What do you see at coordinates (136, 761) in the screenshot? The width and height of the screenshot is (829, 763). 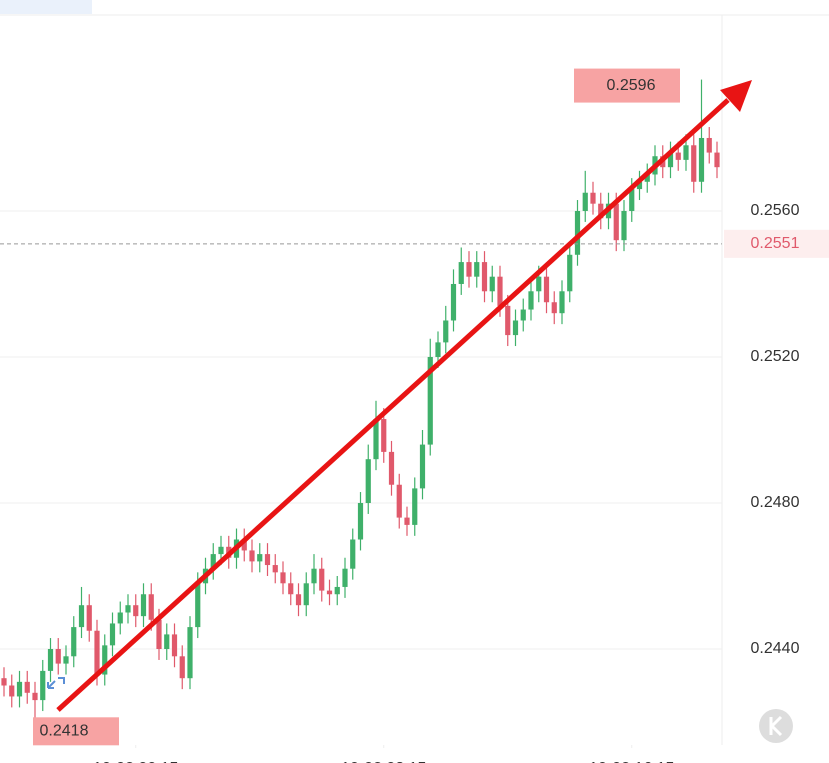 I see `x-tick-label: 10-02 00:15` at bounding box center [136, 761].